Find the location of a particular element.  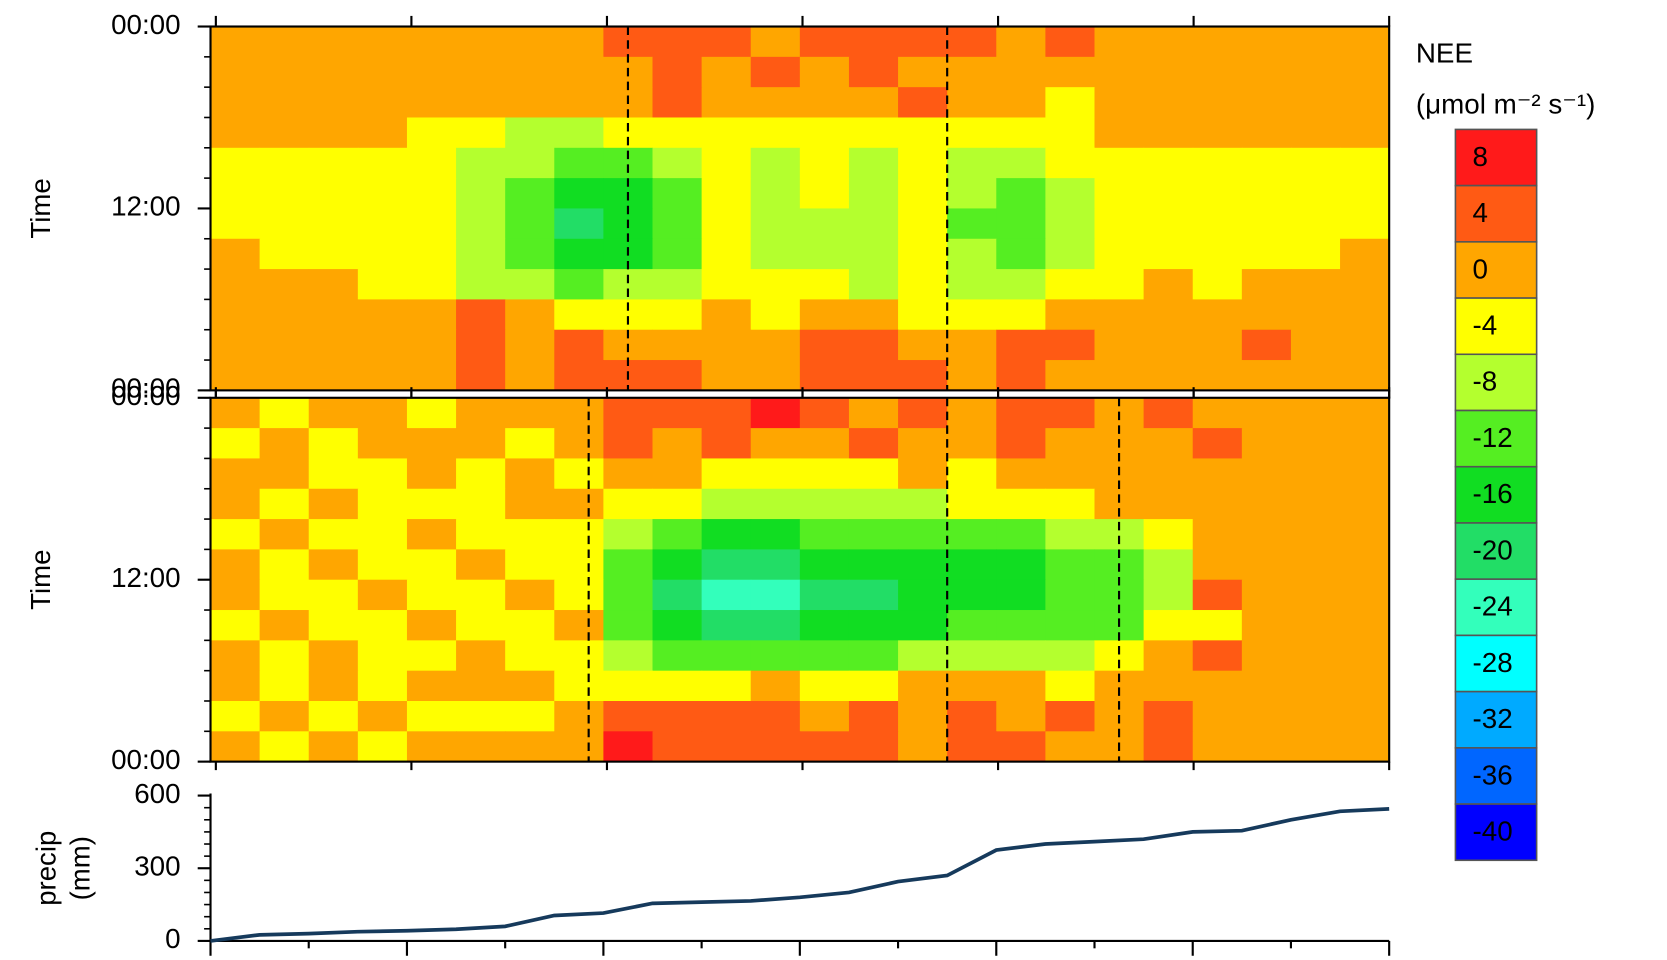

colorbar-label: -40 is located at coordinates (1493, 831).